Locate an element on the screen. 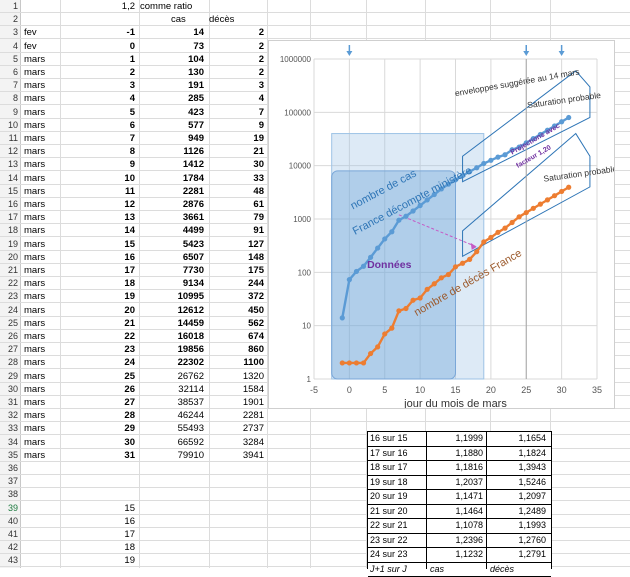  x-tick-label: 15 is located at coordinates (455, 390).